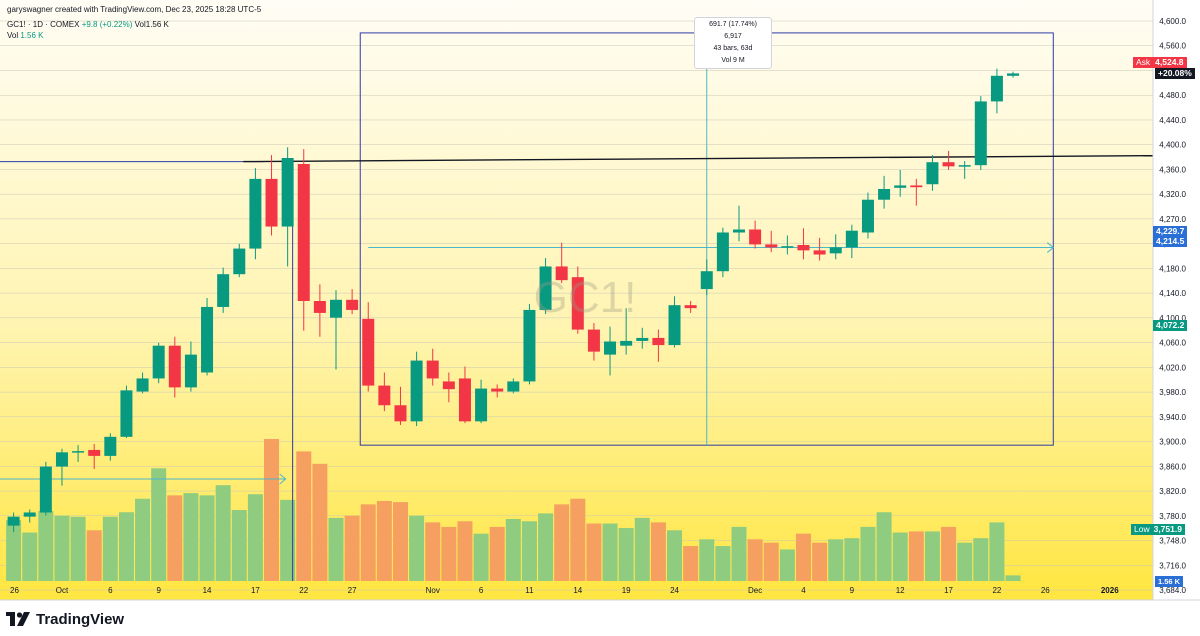 The image size is (1200, 636). What do you see at coordinates (900, 590) in the screenshot?
I see `time-tick-label: 12` at bounding box center [900, 590].